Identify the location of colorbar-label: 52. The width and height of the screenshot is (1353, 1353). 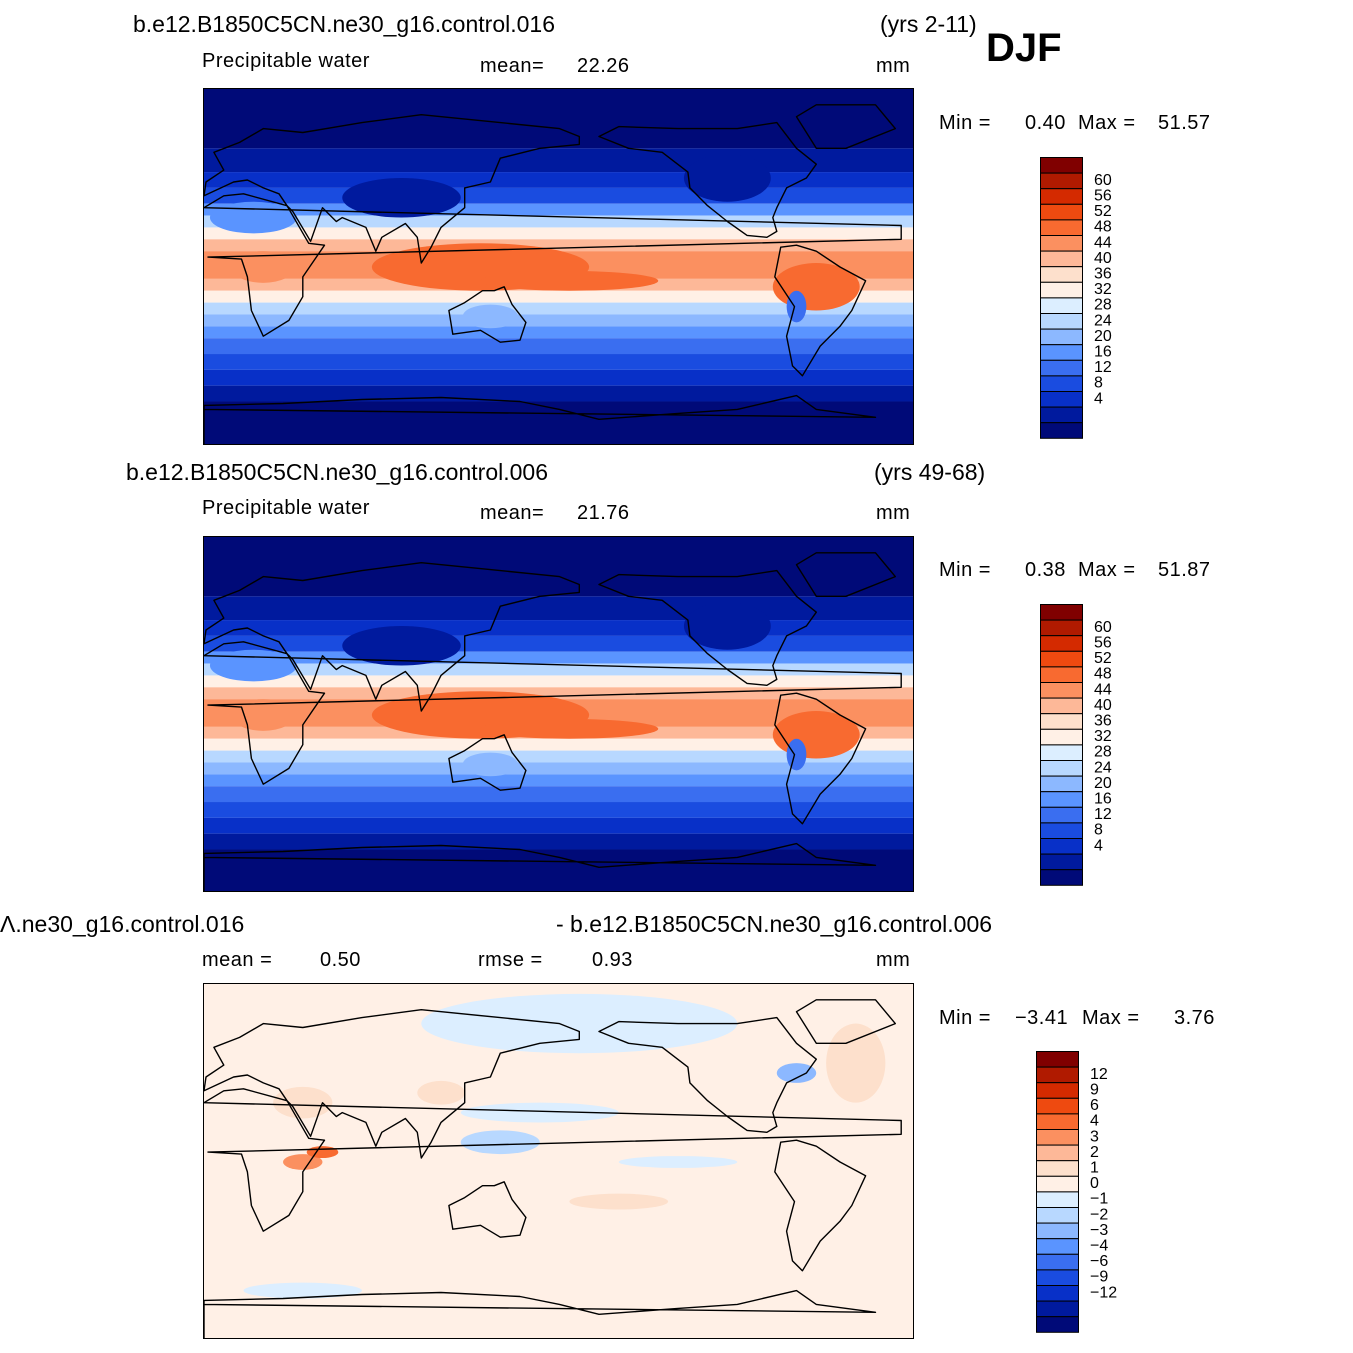
(1103, 211).